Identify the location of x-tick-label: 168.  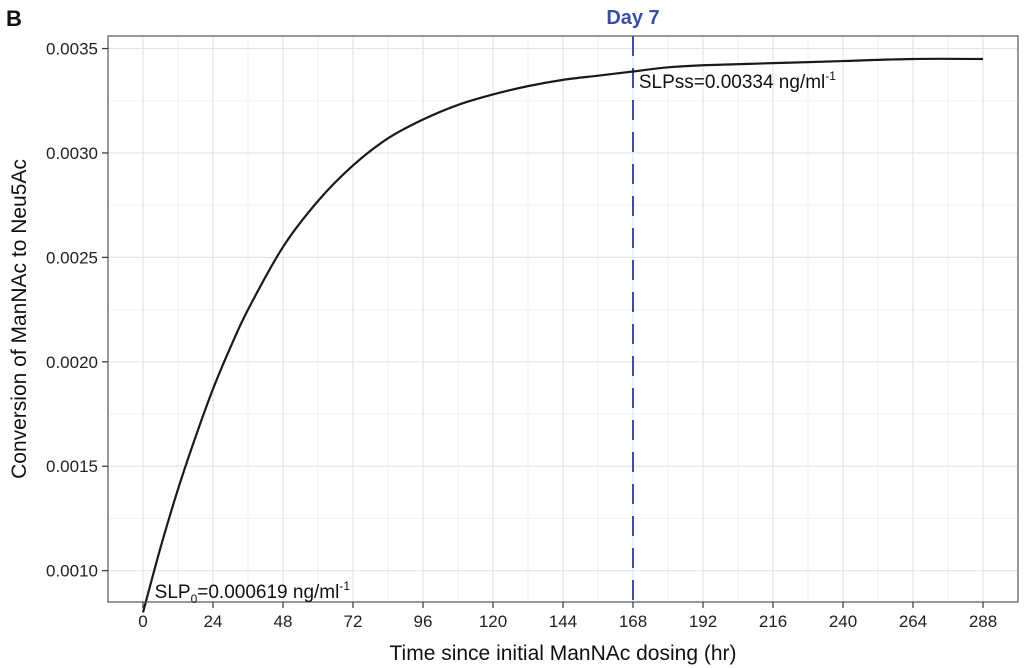
(633, 621).